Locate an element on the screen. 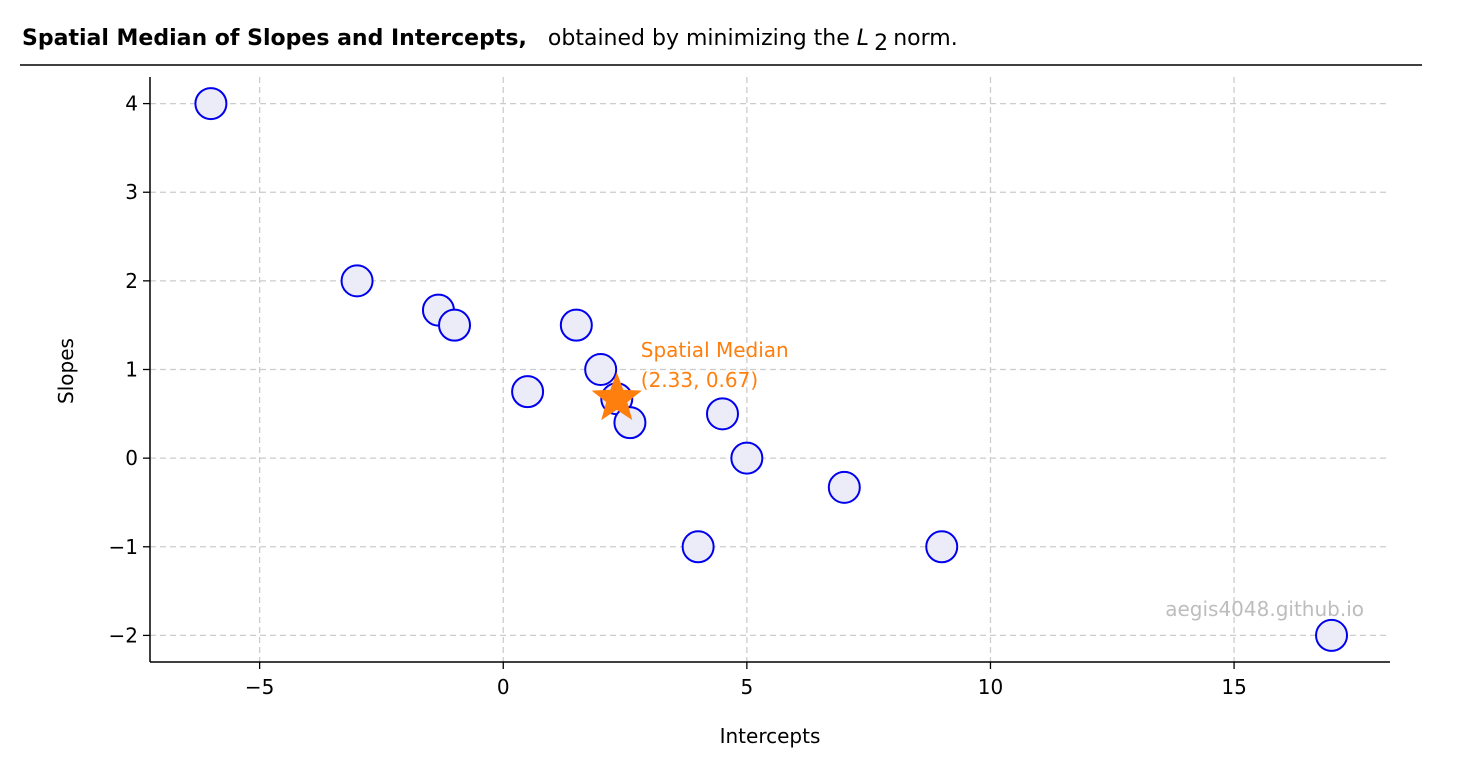 The image size is (1468, 770). spatial-median-label: Spatial Median is located at coordinates (715, 350).